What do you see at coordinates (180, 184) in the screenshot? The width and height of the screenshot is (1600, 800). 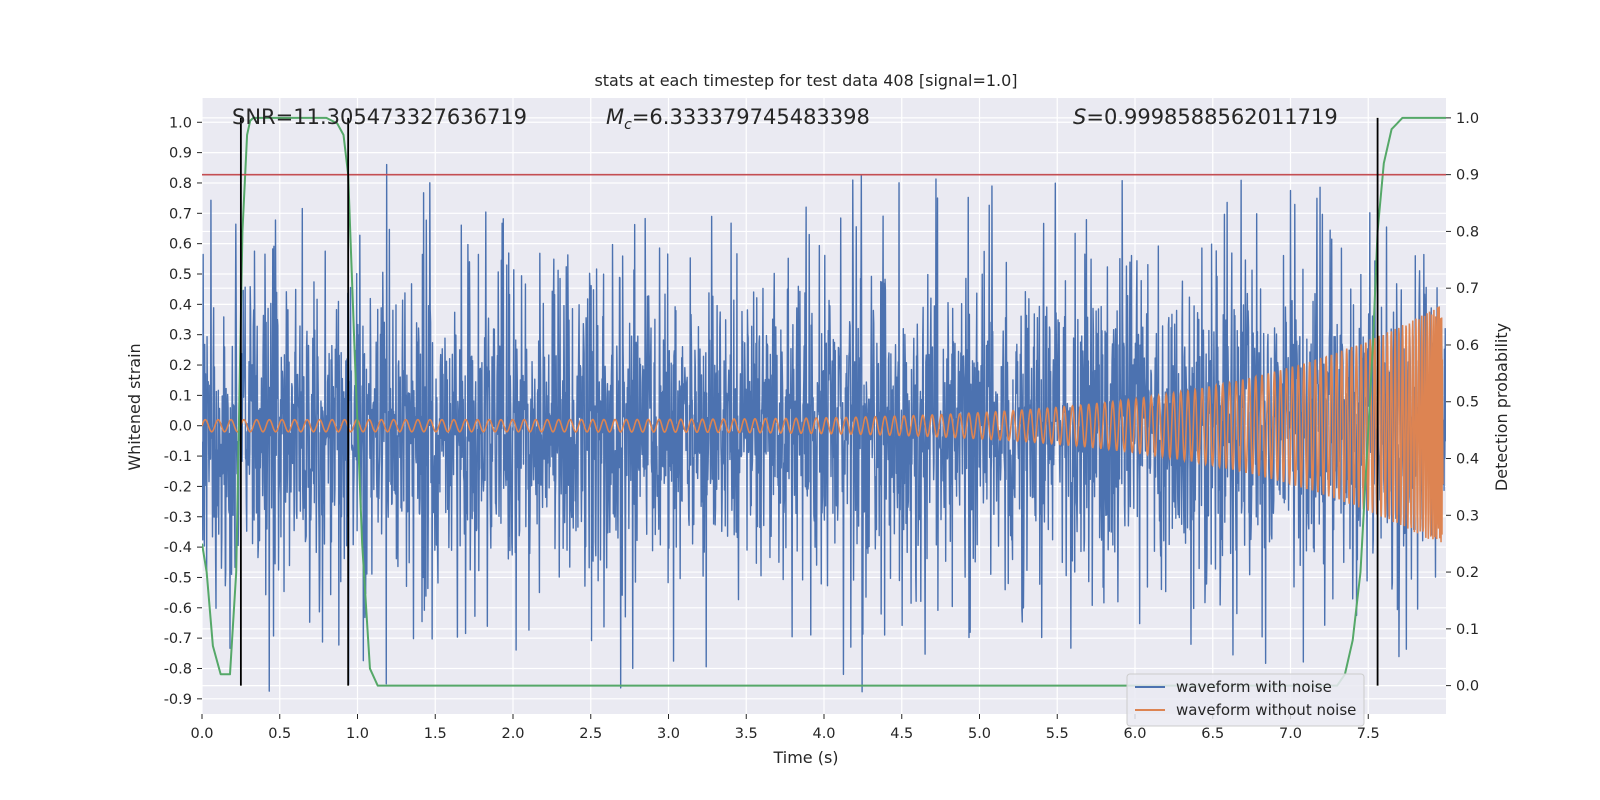 I see `y-tick-label: 0.8` at bounding box center [180, 184].